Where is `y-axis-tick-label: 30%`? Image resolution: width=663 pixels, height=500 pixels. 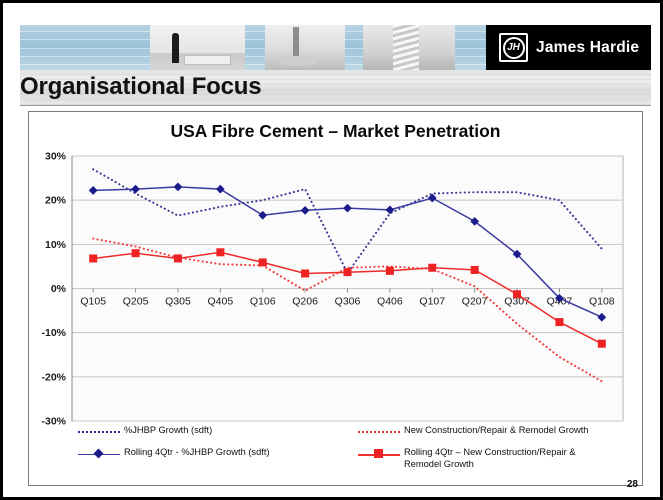
y-axis-tick-label: 30% is located at coordinates (56, 157).